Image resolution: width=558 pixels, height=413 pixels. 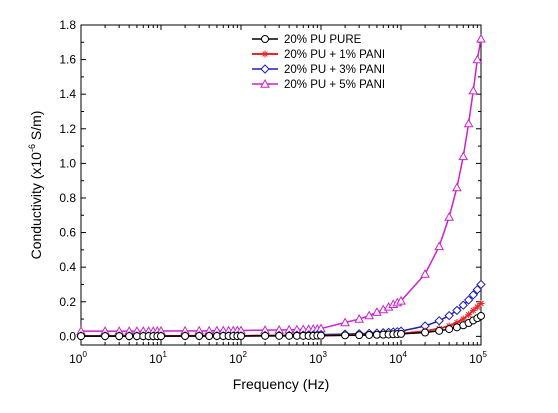 What do you see at coordinates (398, 358) in the screenshot?
I see `x-tick-label: 10⁴` at bounding box center [398, 358].